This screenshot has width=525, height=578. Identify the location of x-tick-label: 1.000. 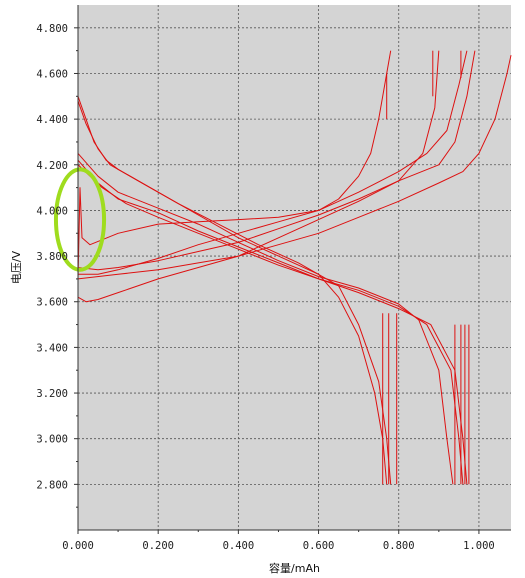
(479, 546).